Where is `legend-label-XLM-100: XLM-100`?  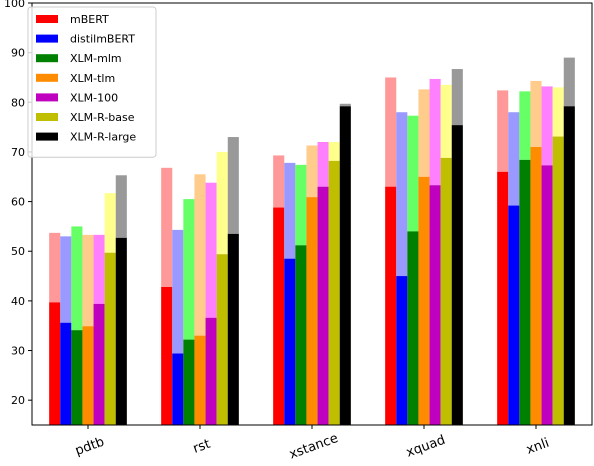 legend-label-XLM-100: XLM-100 is located at coordinates (94, 97).